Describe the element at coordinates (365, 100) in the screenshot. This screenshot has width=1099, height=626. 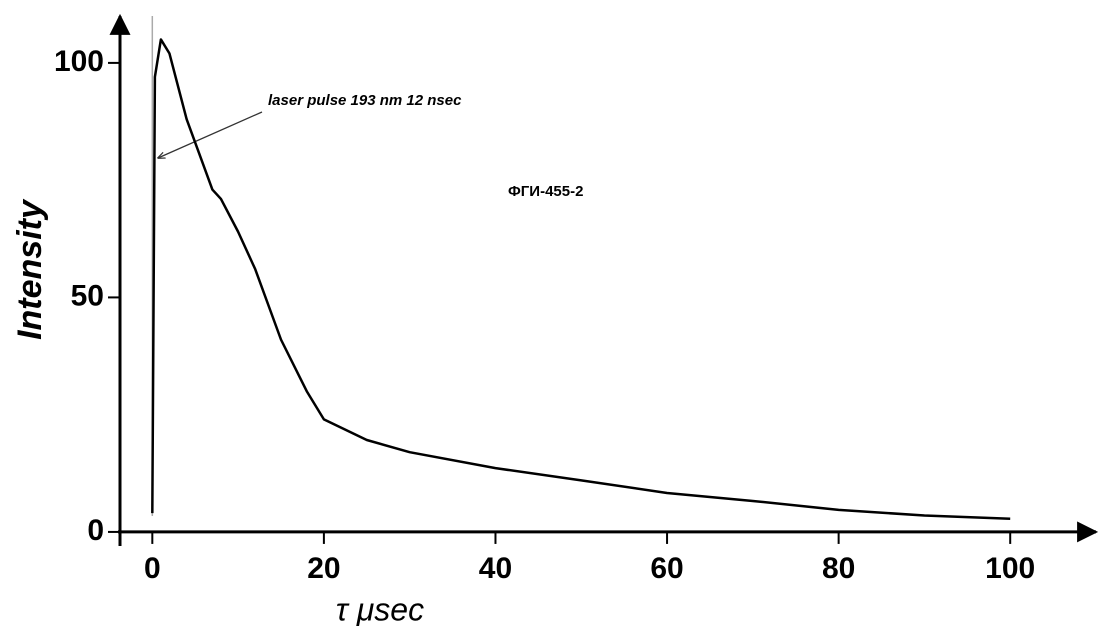
I see `annotation: laser pulse 193 nm 12 nsec` at that location.